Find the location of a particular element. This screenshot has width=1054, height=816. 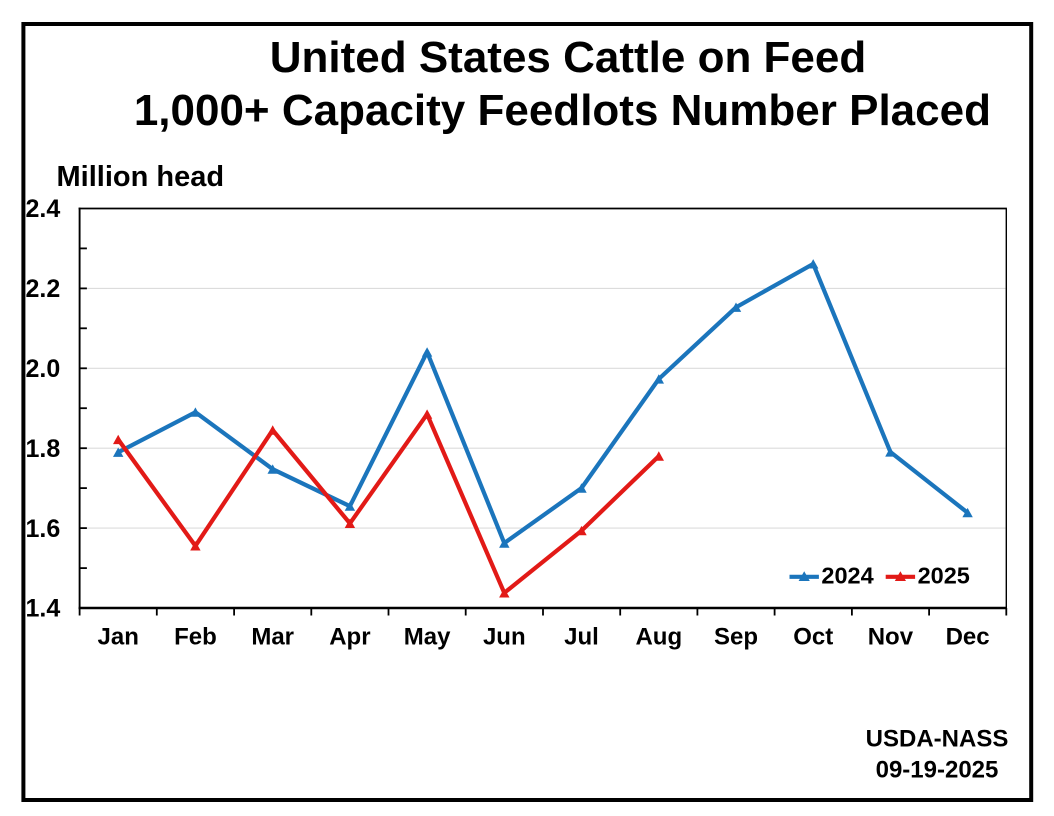

svg-text: Jul is located at coordinates (581, 637).